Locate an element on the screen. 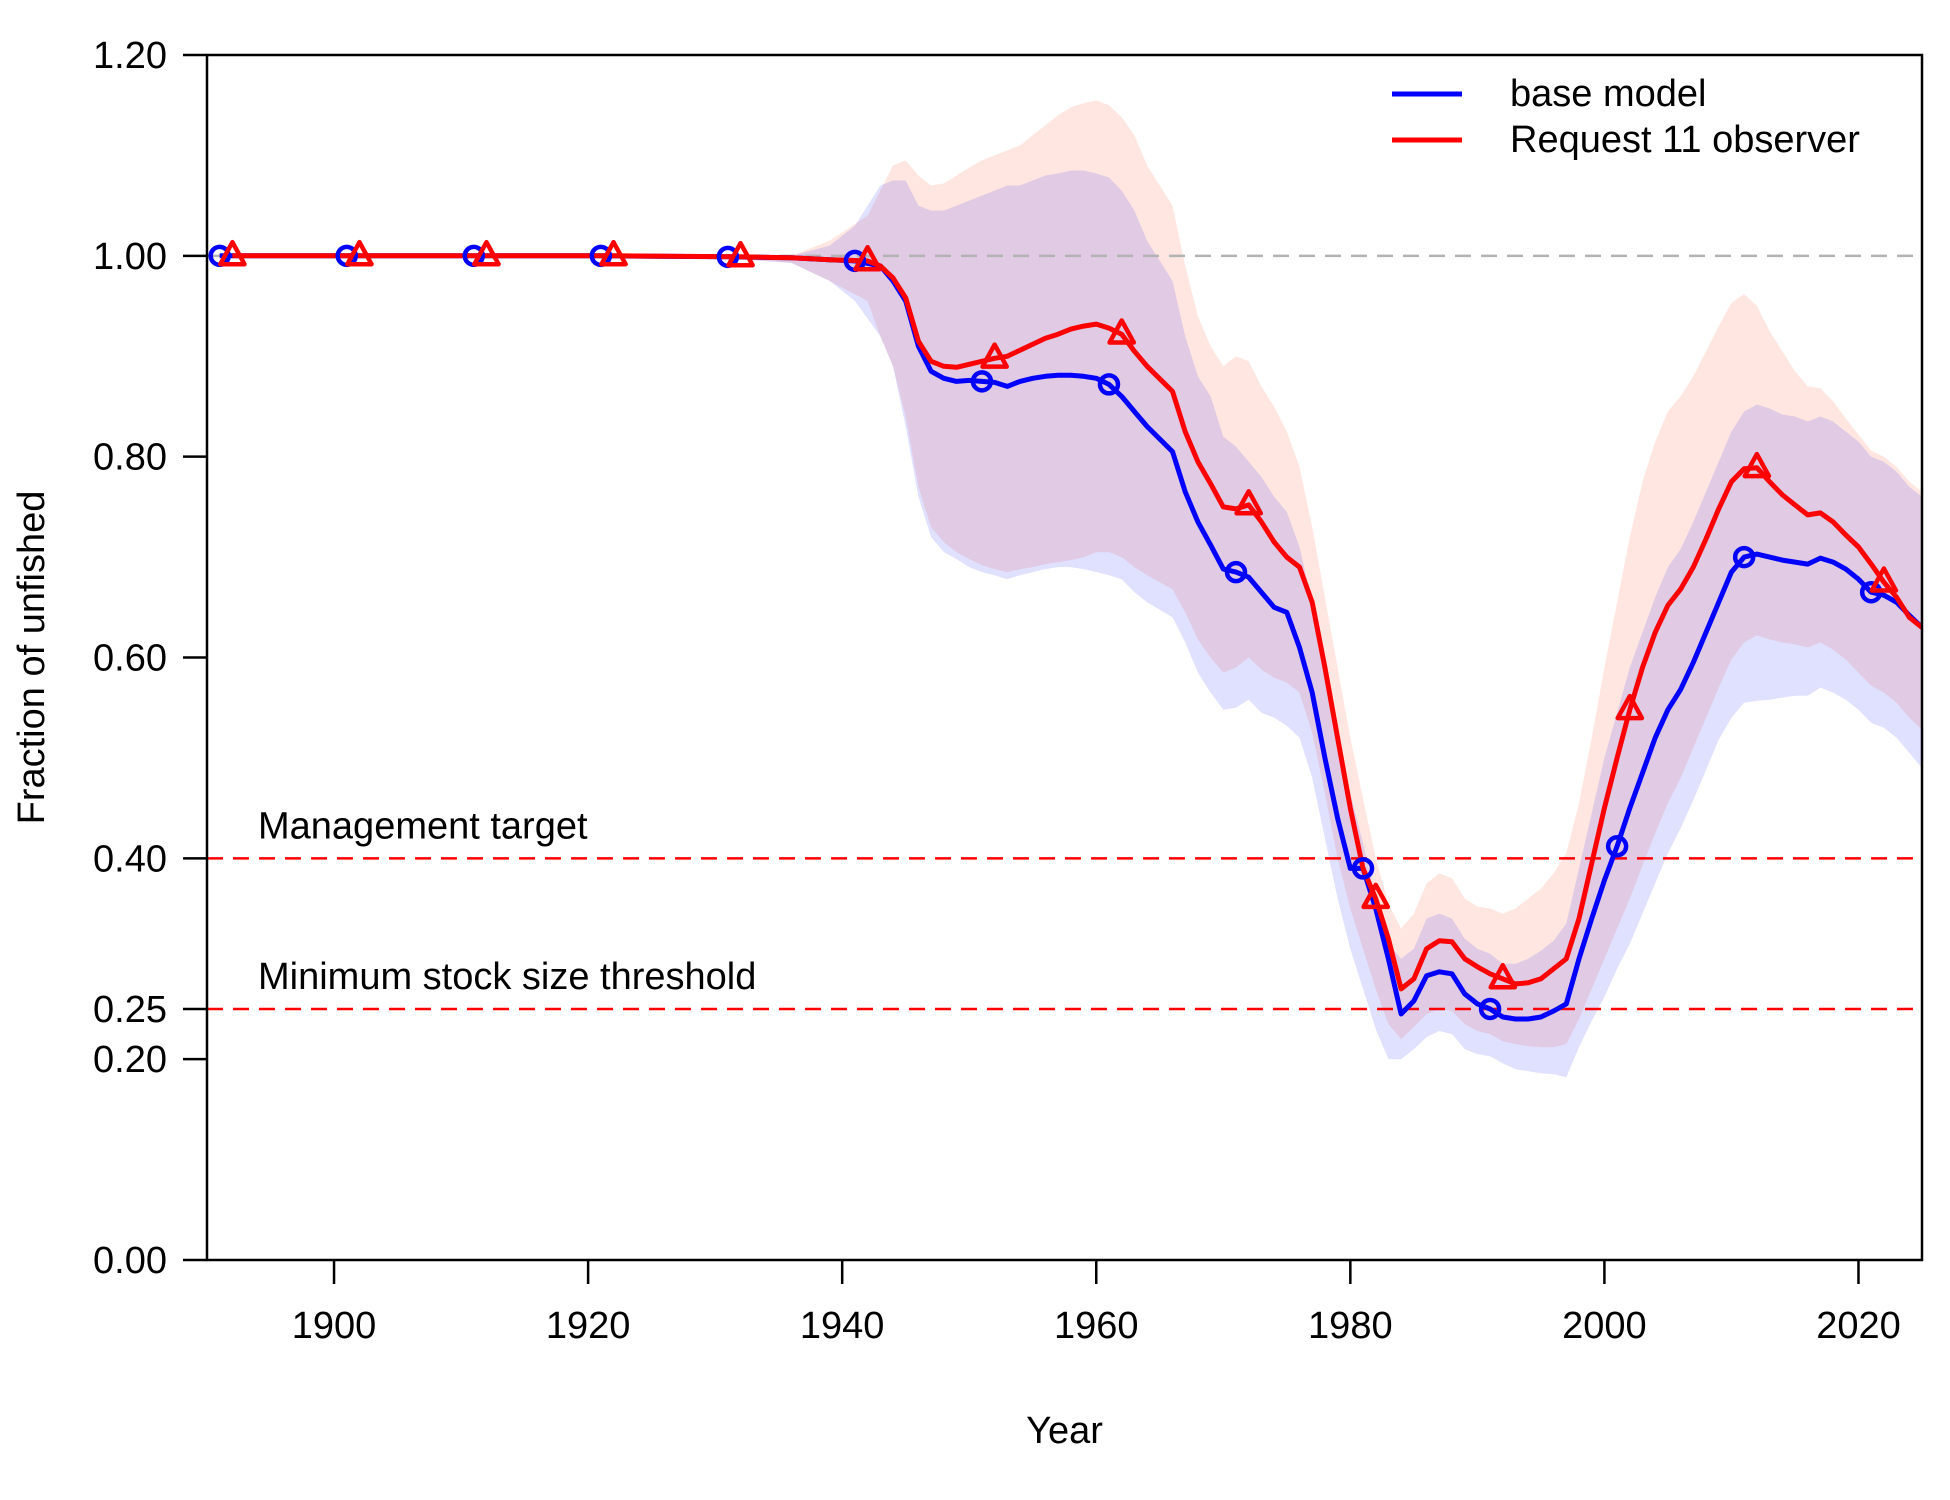 The width and height of the screenshot is (1950, 1500). x-tick-label-4: 1980 is located at coordinates (1350, 1326).